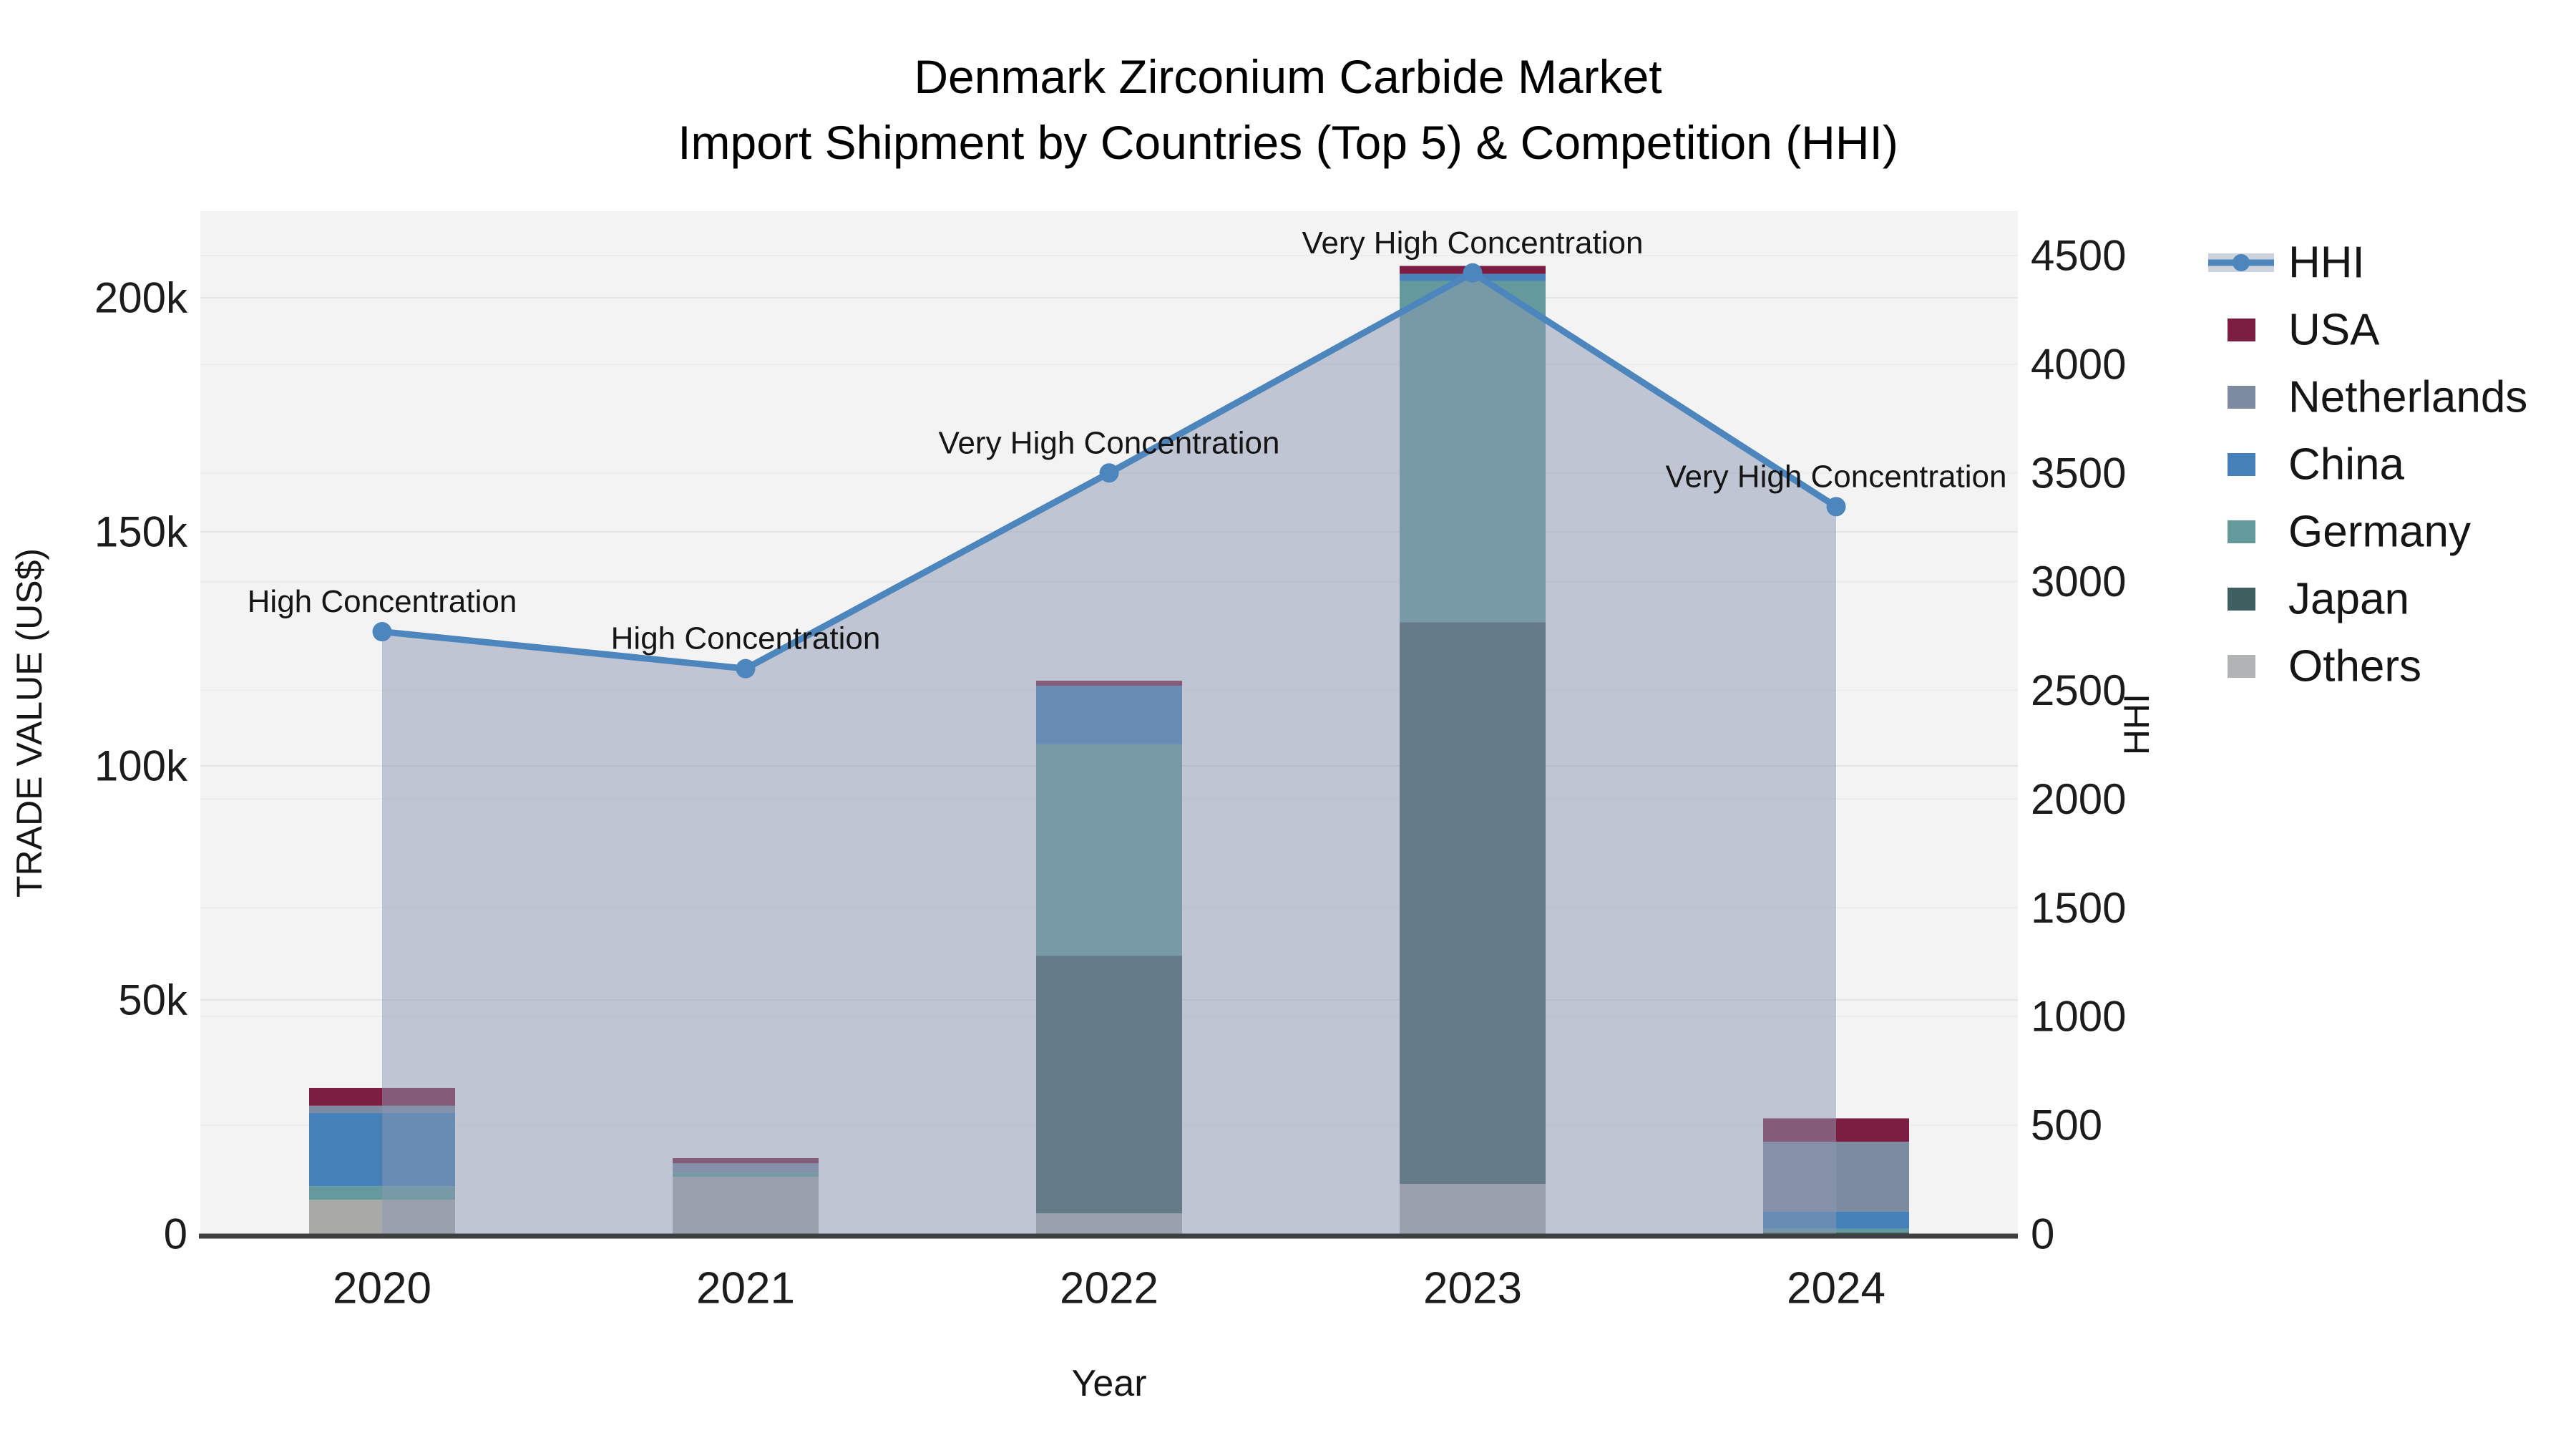 The image size is (2576, 1453). Describe the element at coordinates (1108, 1383) in the screenshot. I see `x-axis-title: Year` at that location.